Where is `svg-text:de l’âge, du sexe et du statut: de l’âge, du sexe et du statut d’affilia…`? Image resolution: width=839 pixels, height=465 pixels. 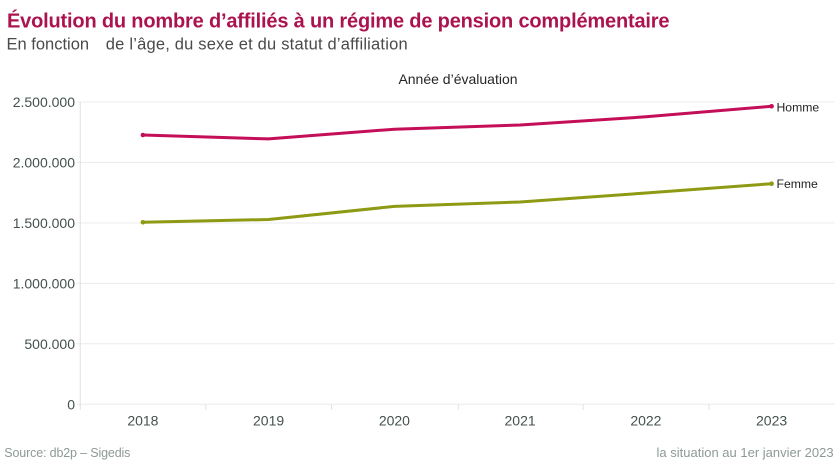
svg-text:de l’âge, du sexe et du statut: de l’âge, du sexe et du statut d’affilia… is located at coordinates (257, 44).